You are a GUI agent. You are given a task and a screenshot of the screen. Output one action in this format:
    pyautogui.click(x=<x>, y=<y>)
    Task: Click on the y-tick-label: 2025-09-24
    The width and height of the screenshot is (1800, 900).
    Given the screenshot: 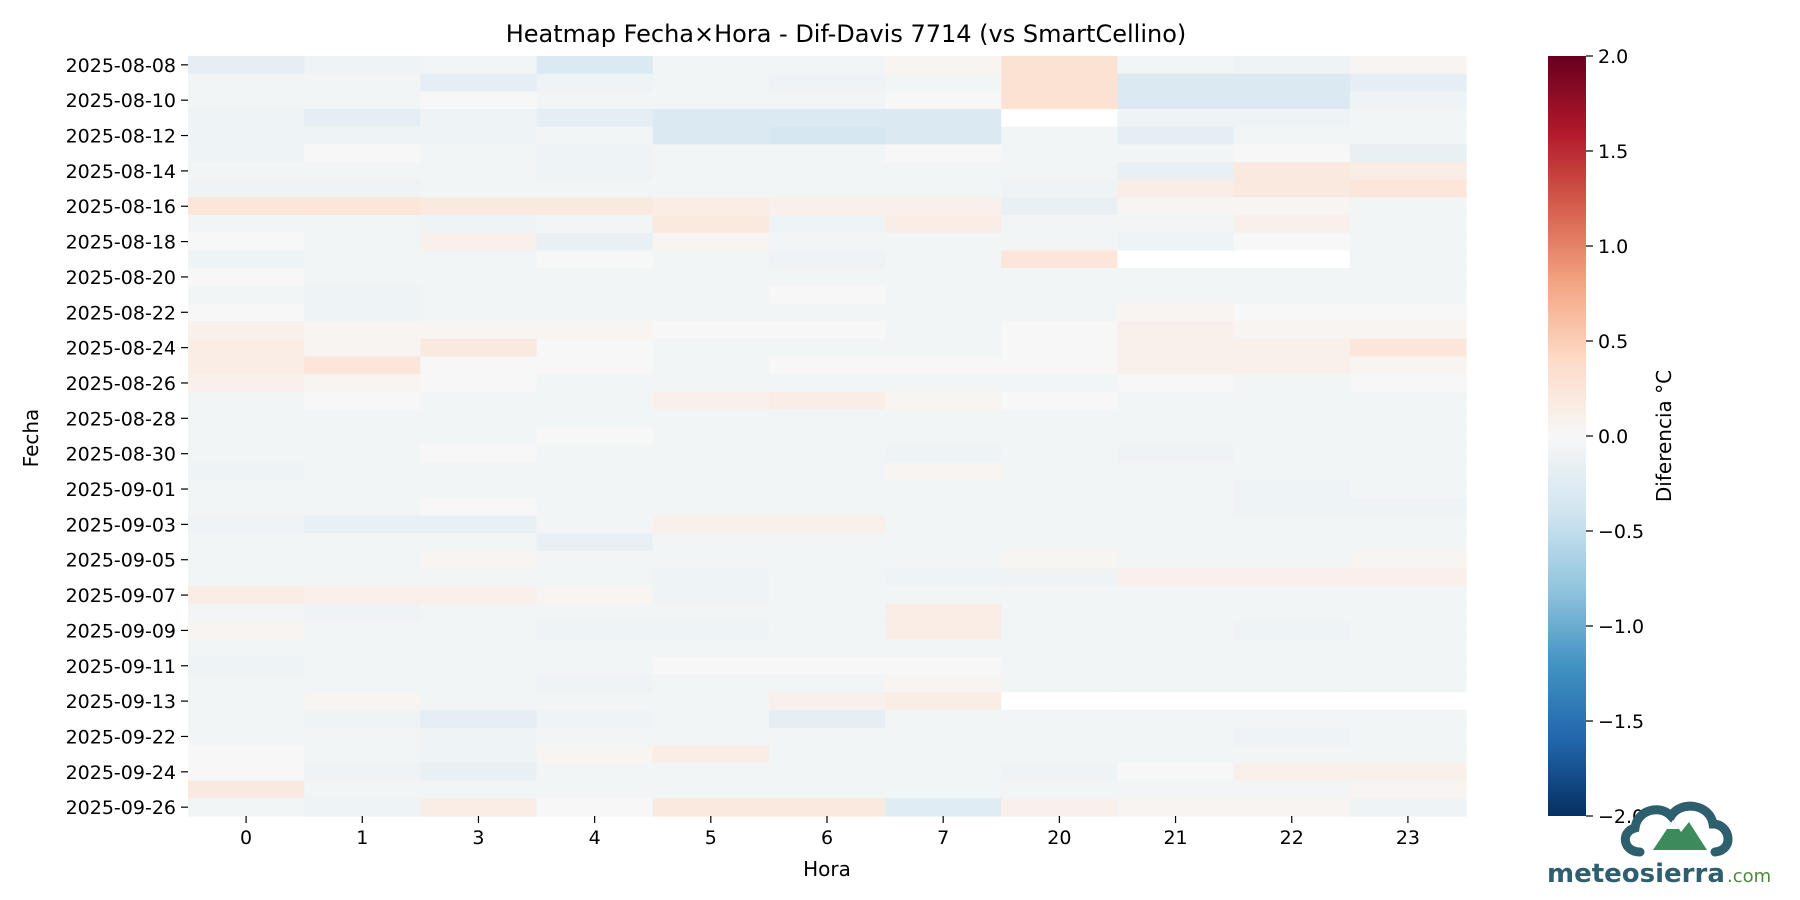 What is the action you would take?
    pyautogui.click(x=121, y=773)
    